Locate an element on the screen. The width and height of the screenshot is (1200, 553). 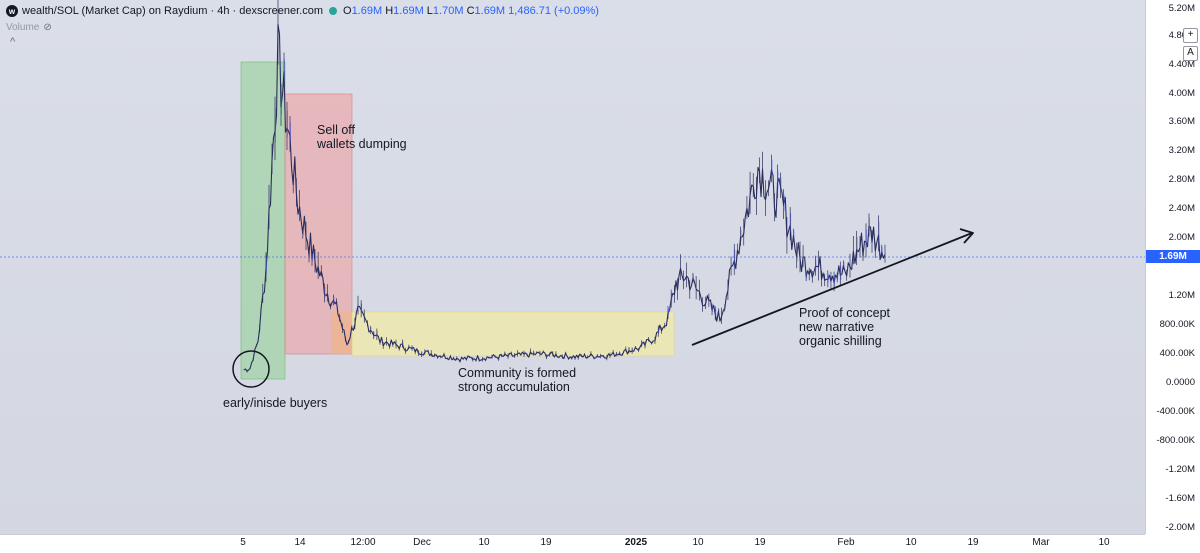
lock-scale-icon: + is located at coordinates (1190, 35).